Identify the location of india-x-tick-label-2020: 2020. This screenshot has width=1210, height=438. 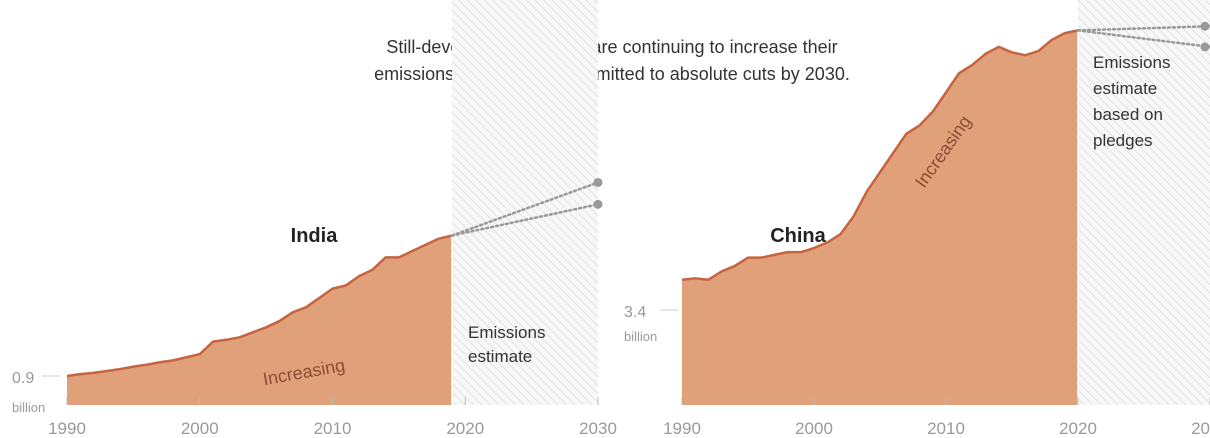
(465, 428).